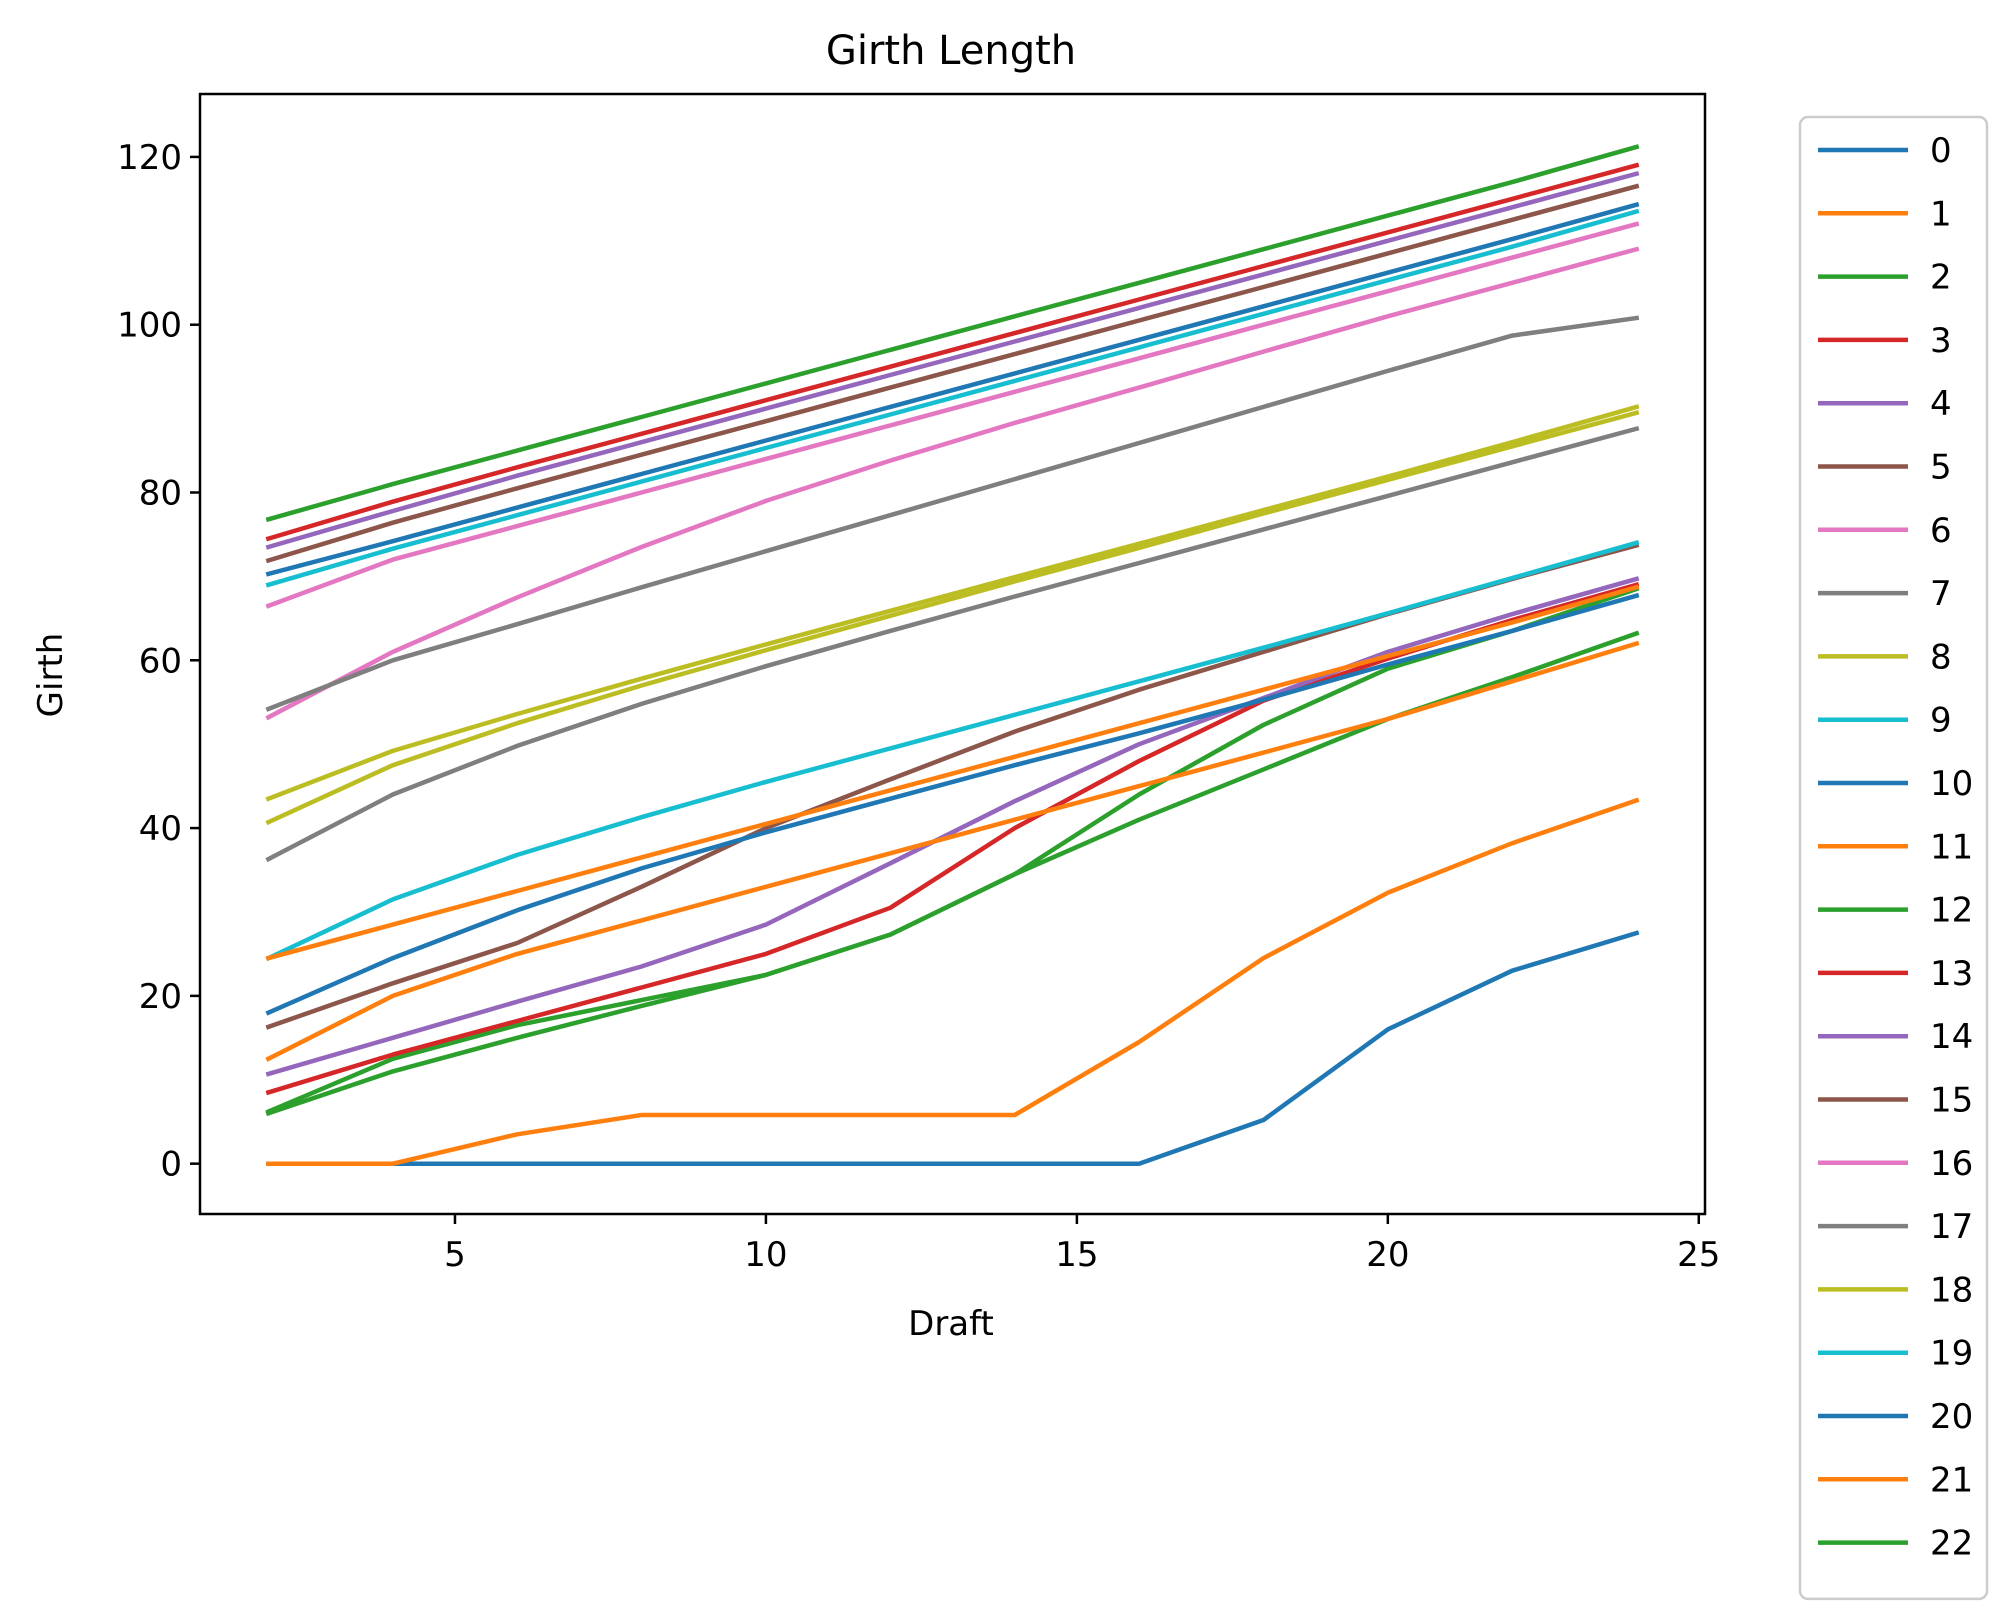 This screenshot has height=1601, width=2013. I want to click on legend-box, so click(1893, 858).